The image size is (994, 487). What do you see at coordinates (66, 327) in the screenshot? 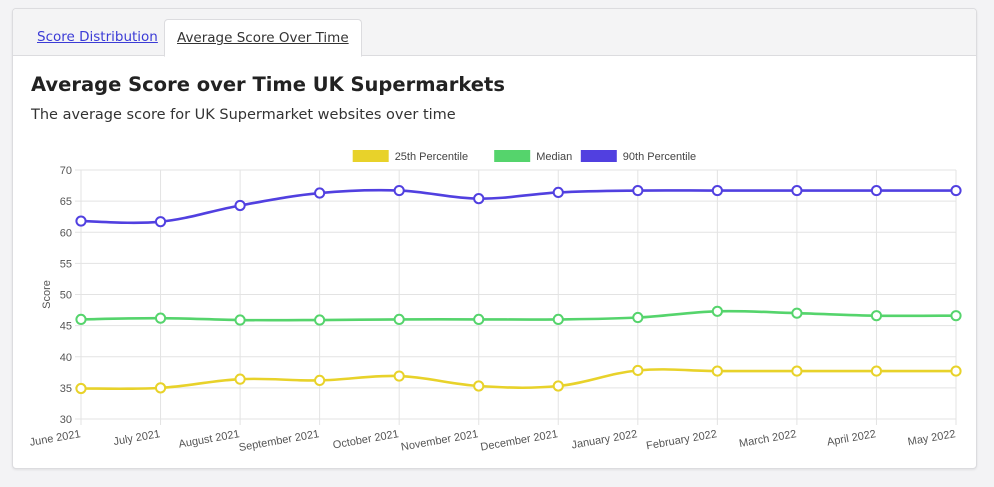
I see `y-tick-label: 45` at bounding box center [66, 327].